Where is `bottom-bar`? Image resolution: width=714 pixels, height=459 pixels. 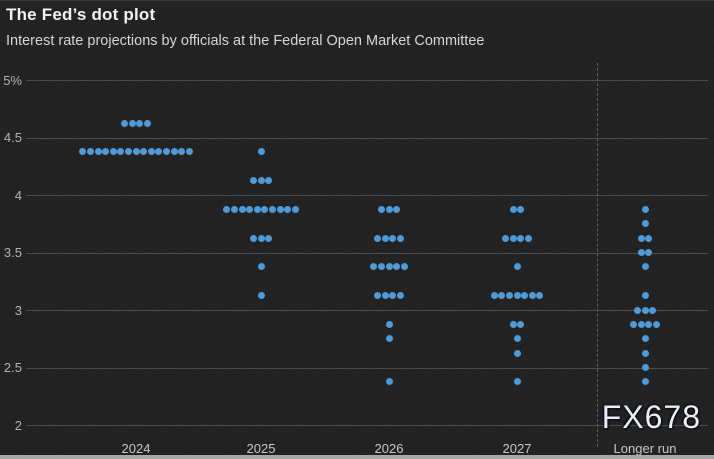 bottom-bar is located at coordinates (357, 457).